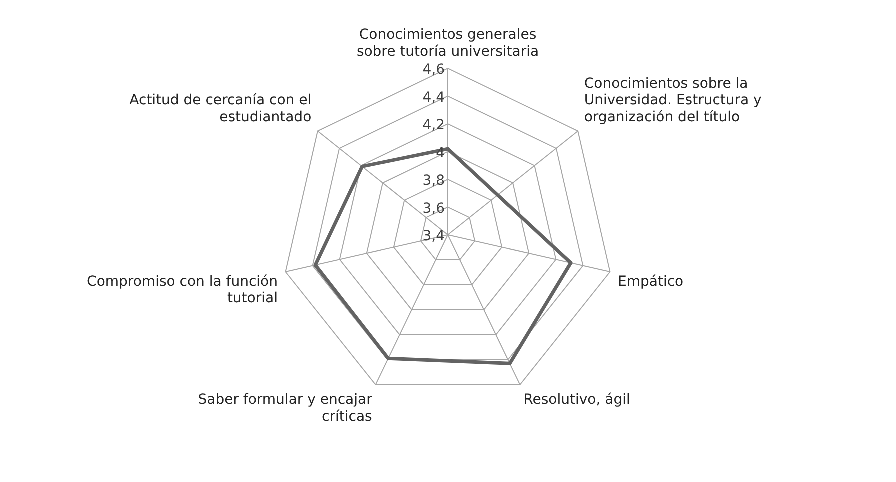 Image resolution: width=896 pixels, height=482 pixels. Describe the element at coordinates (448, 43) in the screenshot. I see `spoke-label: Conocimientos generales sobre tutoría universitaria` at that location.